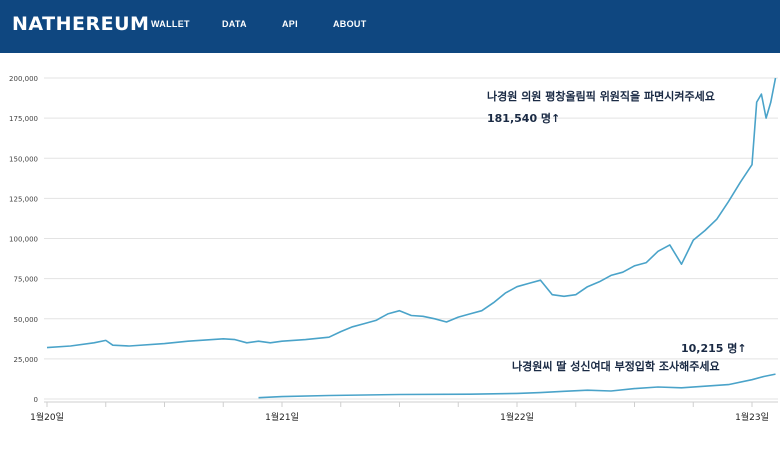 The image size is (780, 468). Describe the element at coordinates (714, 348) in the screenshot. I see `annotation-2-count: 10,215 명↑` at that location.